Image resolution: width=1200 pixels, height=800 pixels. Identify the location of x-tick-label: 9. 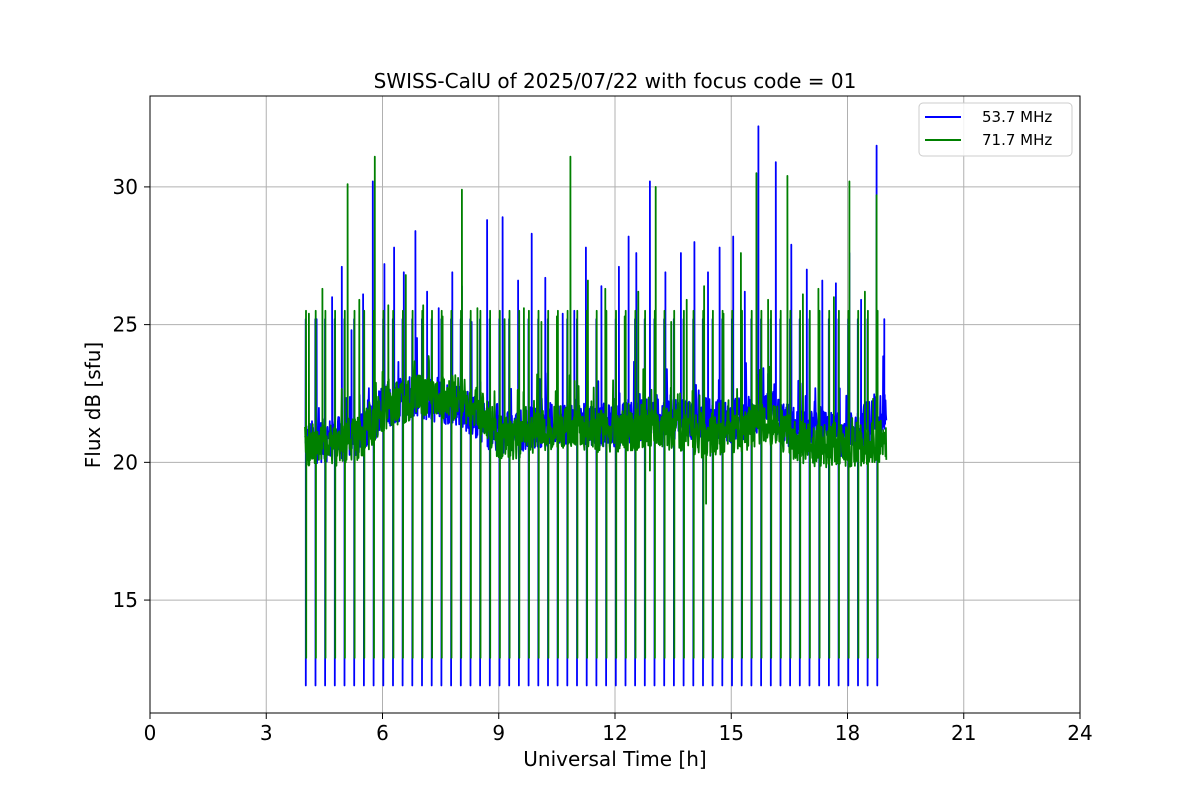
(498, 733).